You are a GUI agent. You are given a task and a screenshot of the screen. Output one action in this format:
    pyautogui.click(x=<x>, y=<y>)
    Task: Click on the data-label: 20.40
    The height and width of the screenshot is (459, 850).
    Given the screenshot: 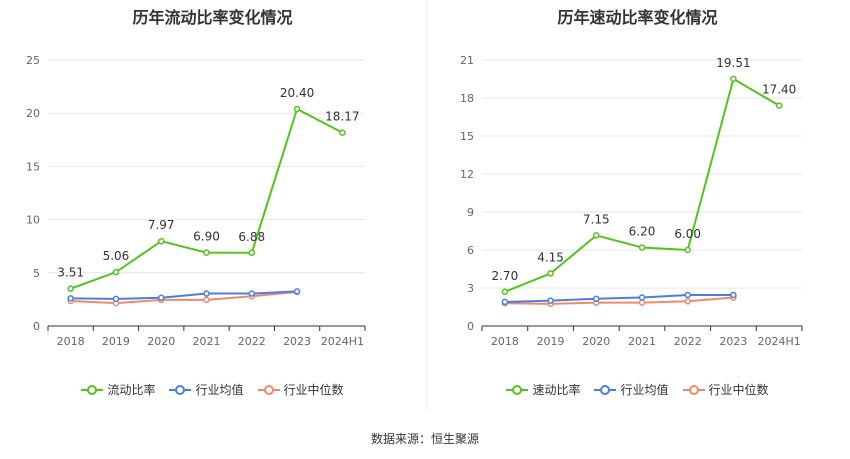 What is the action you would take?
    pyautogui.click(x=297, y=93)
    